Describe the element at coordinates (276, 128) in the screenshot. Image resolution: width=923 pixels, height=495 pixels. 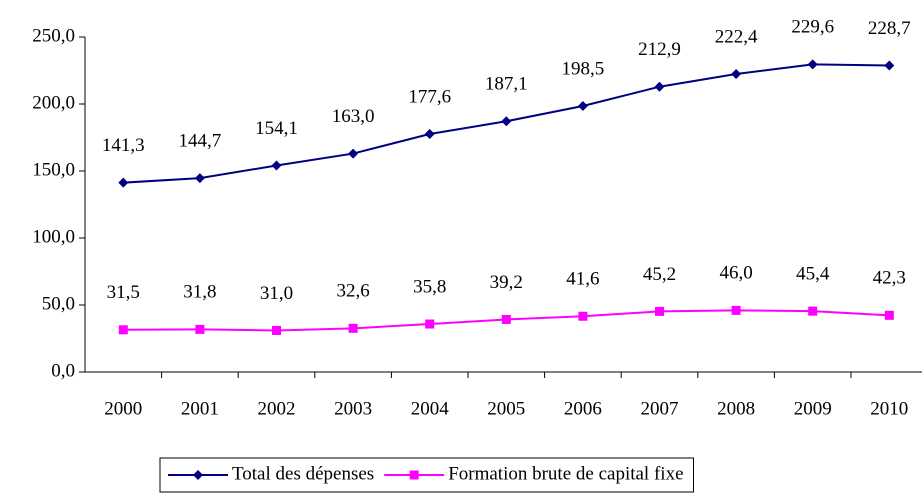
I see `data-label: 154,1` at that location.